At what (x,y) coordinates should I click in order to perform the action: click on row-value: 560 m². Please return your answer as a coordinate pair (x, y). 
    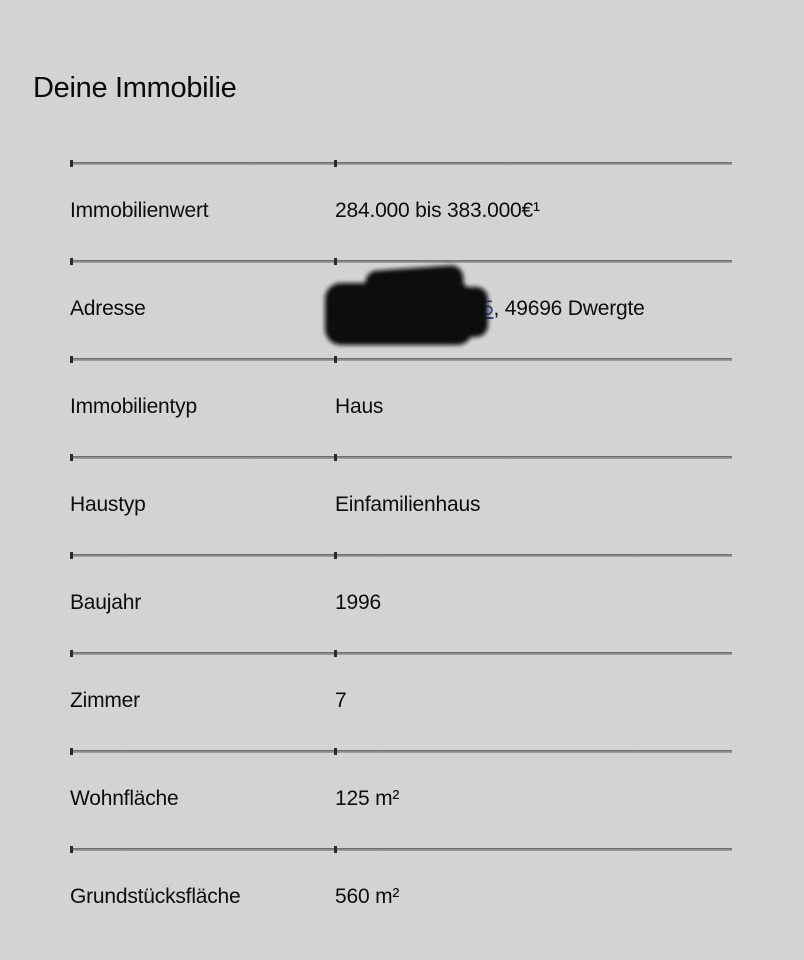
    Looking at the image, I should click on (367, 896).